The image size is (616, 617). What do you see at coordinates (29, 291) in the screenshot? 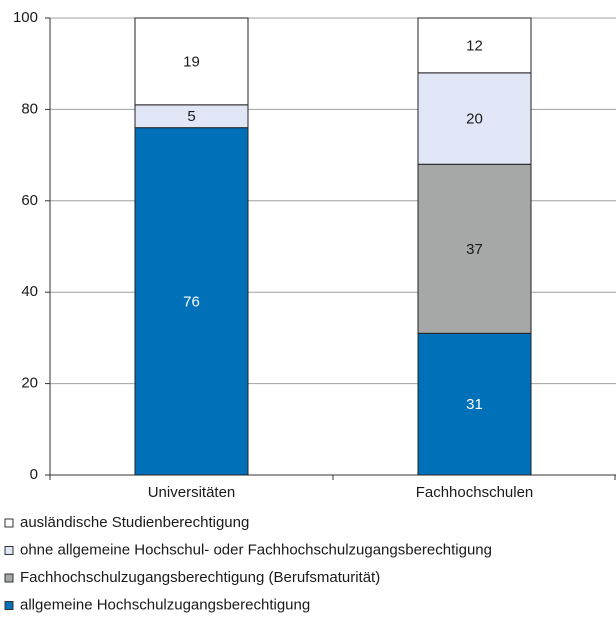
I see `y-tick-label: 40` at bounding box center [29, 291].